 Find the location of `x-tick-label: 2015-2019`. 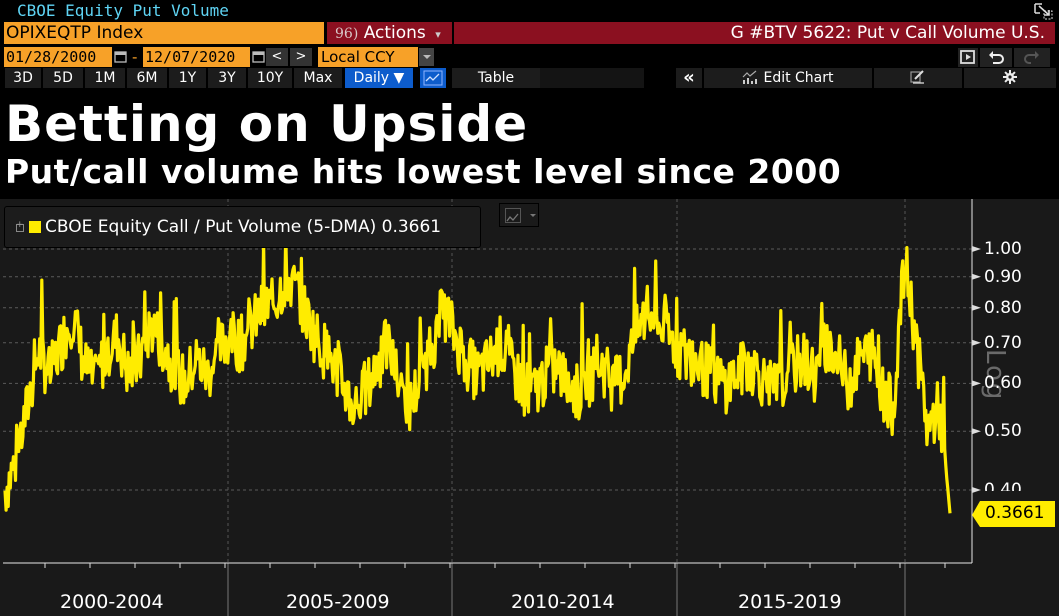

x-tick-label: 2015-2019 is located at coordinates (790, 602).